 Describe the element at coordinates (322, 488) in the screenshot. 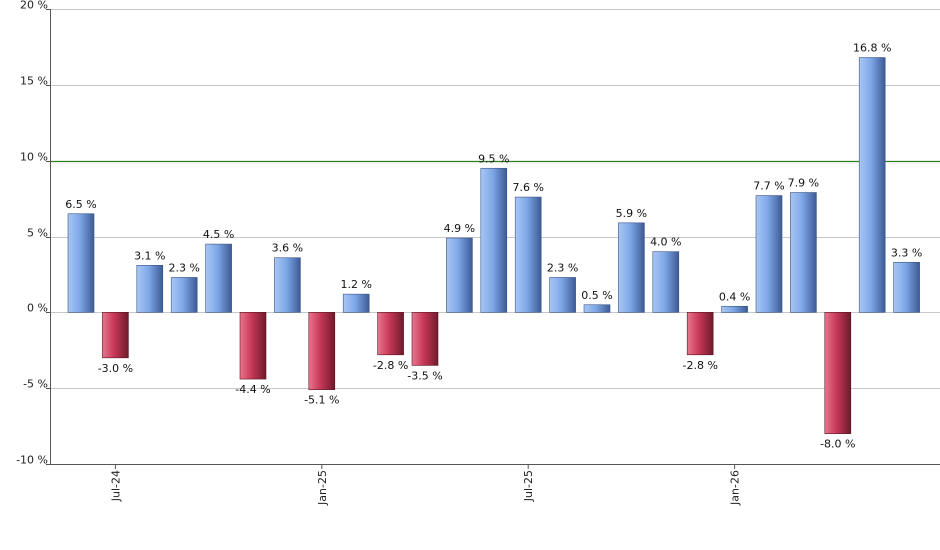

I see `x-tick-label: Jan-25` at that location.